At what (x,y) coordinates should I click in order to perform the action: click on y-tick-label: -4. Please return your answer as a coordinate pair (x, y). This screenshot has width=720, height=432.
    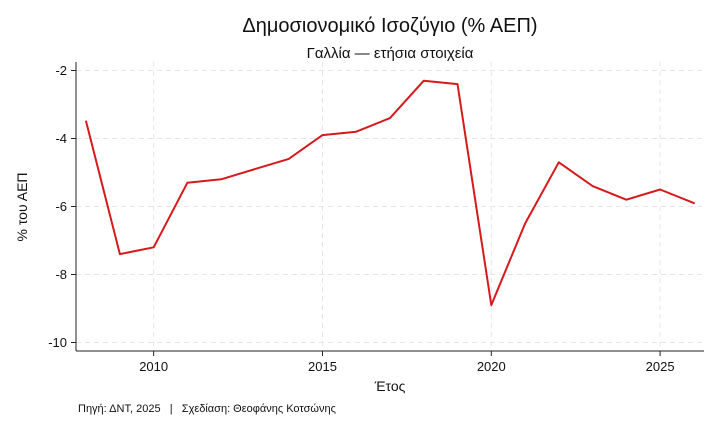
    Looking at the image, I should click on (61, 138).